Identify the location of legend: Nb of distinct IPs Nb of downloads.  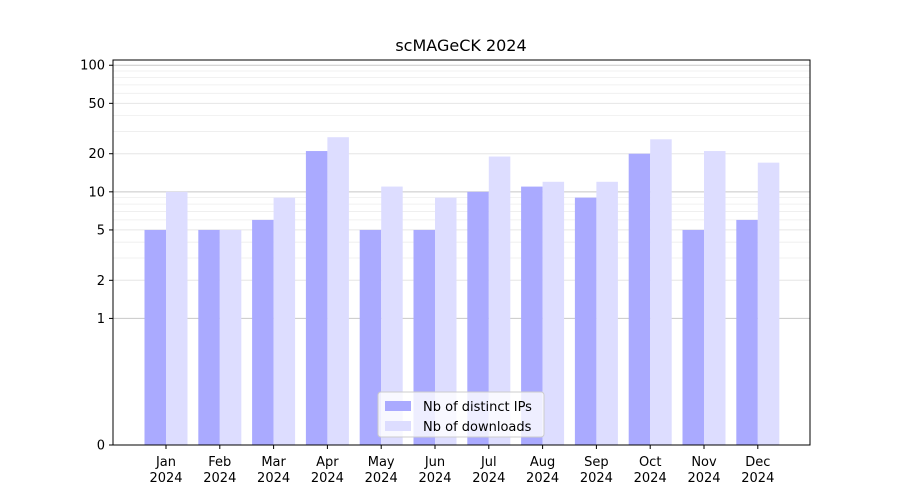
(461, 414).